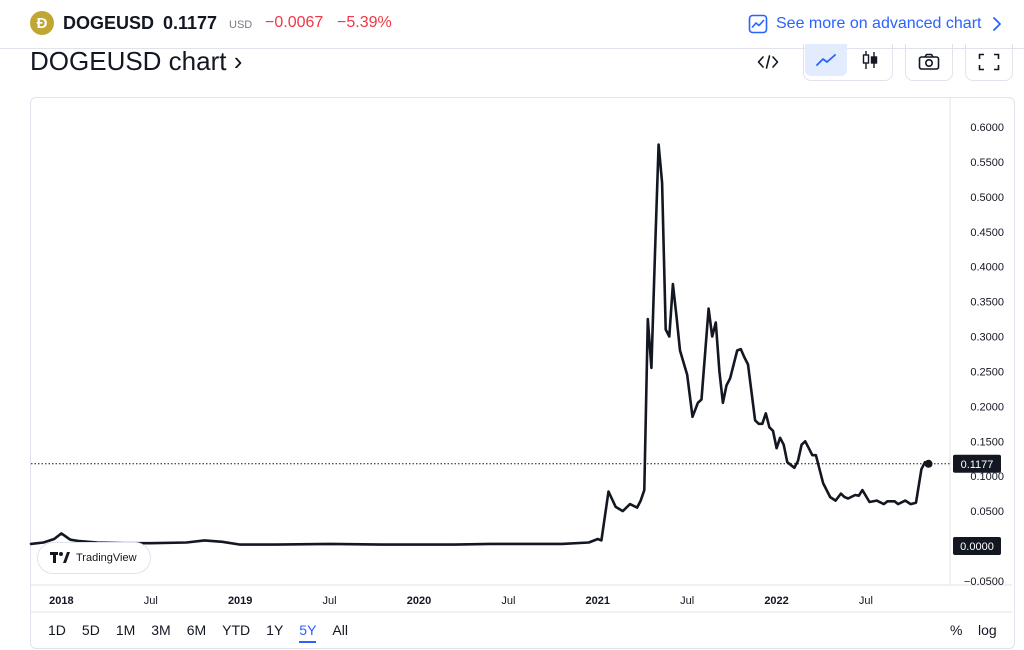  I want to click on last-point-marker, so click(928, 463).